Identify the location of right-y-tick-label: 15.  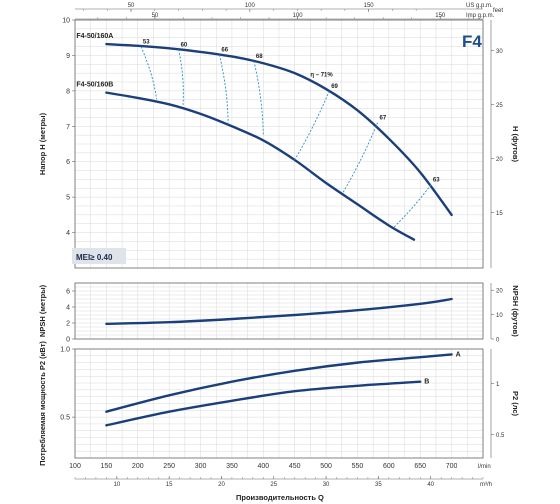
(499, 214).